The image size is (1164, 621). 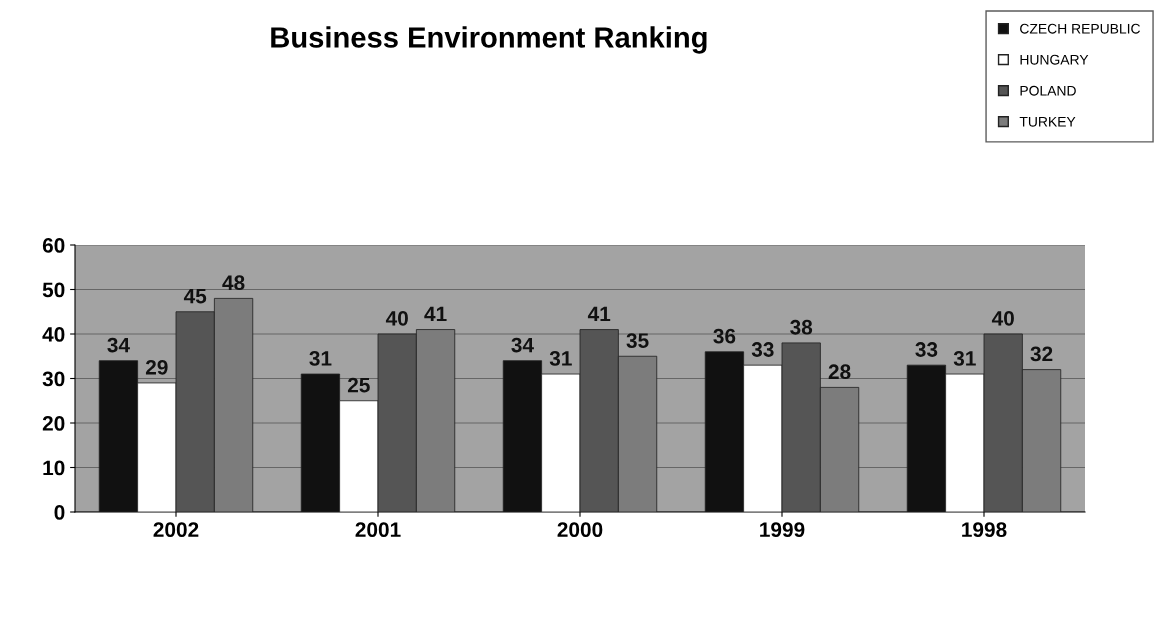 I want to click on legend-label: HUNGARY, so click(x=1054, y=59).